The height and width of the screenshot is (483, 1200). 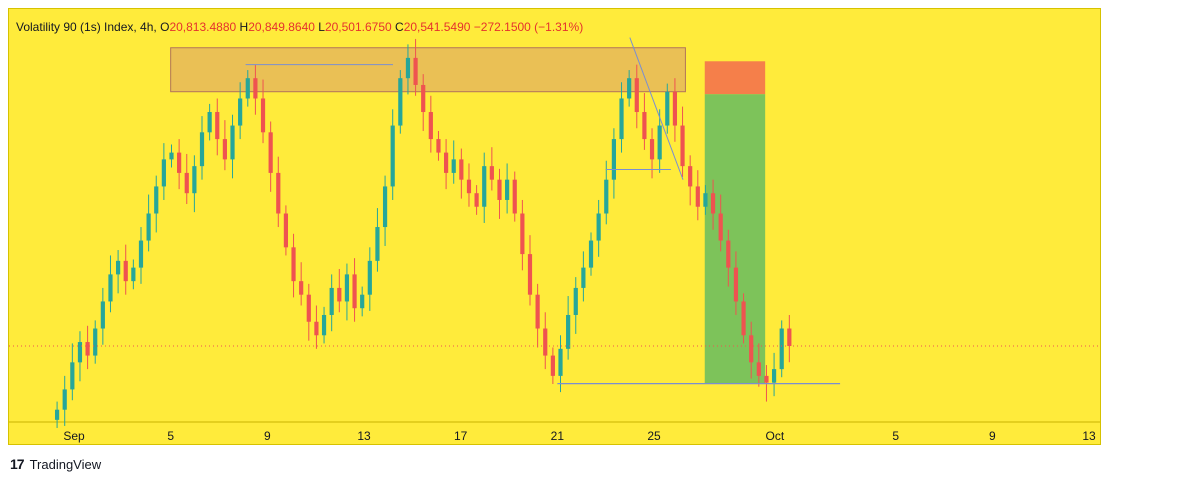 What do you see at coordinates (86, 27) in the screenshot?
I see `symbol-label: Volatility 90 (1s) Index, 4h,` at bounding box center [86, 27].